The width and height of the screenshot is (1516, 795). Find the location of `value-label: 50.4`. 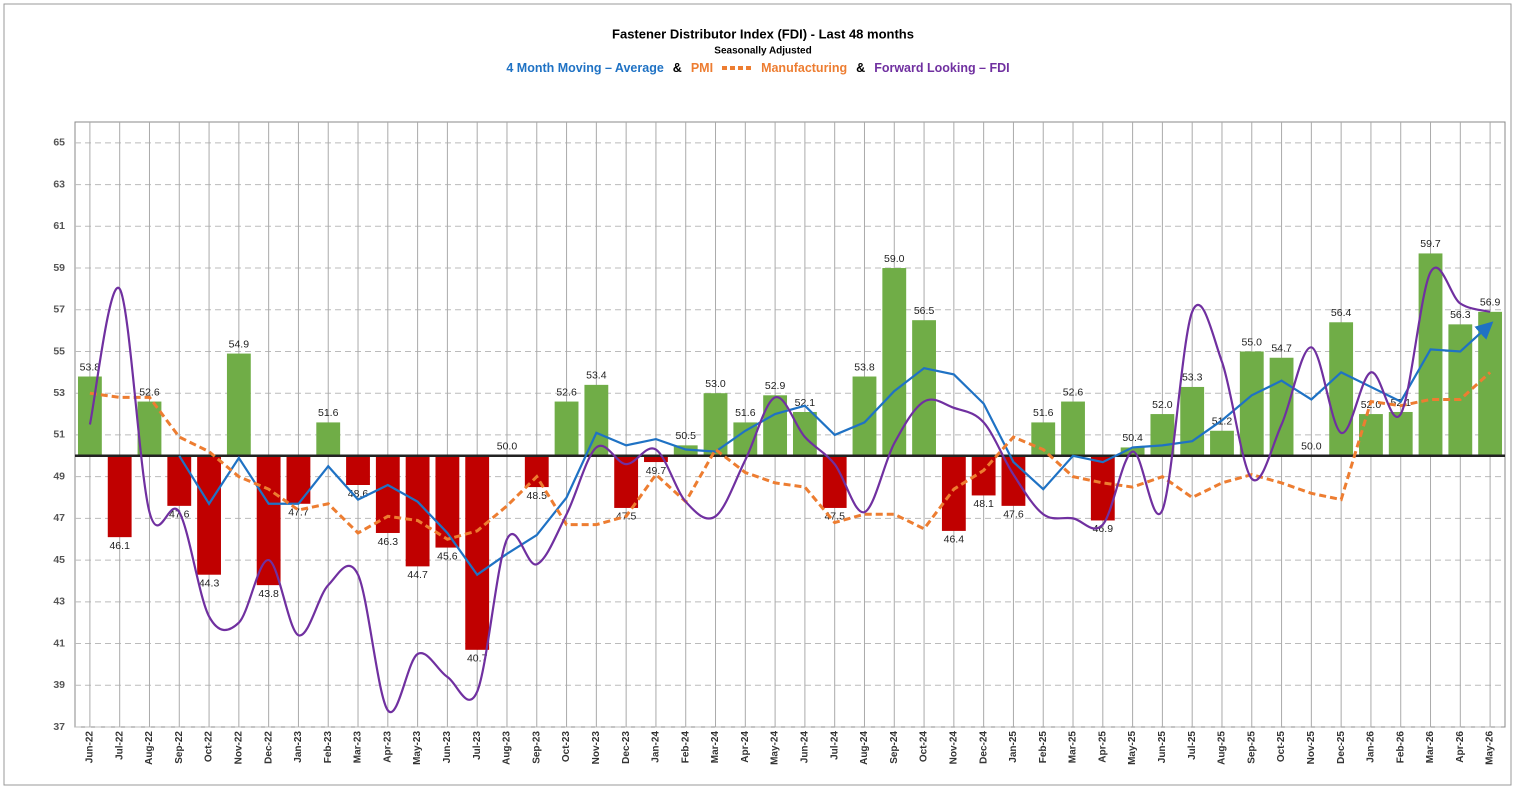

value-label: 50.4 is located at coordinates (1132, 438).